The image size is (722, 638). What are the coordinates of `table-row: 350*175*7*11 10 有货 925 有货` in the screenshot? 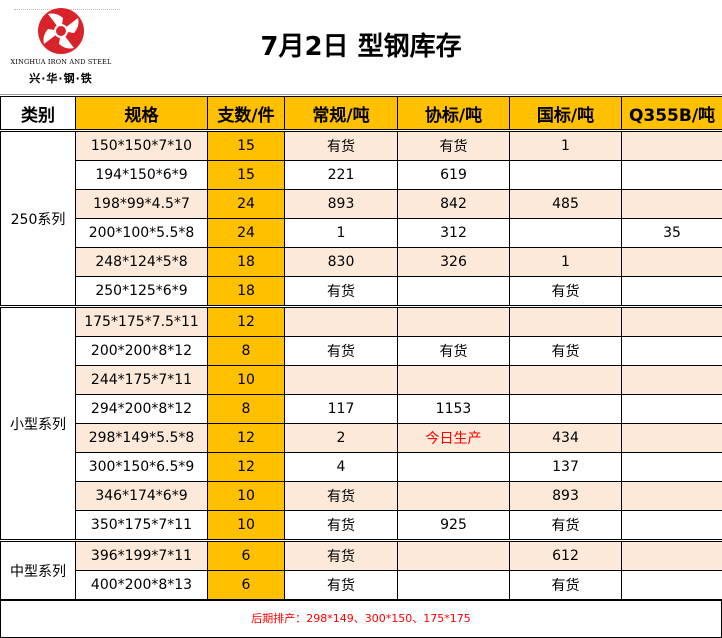 It's located at (361, 525).